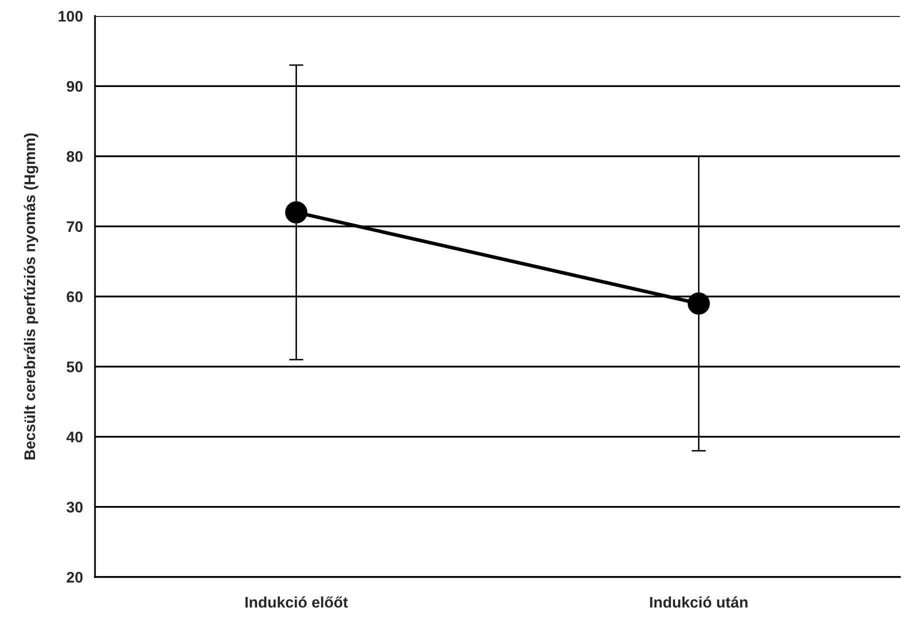  What do you see at coordinates (74, 296) in the screenshot?
I see `y-tick-label: 60` at bounding box center [74, 296].